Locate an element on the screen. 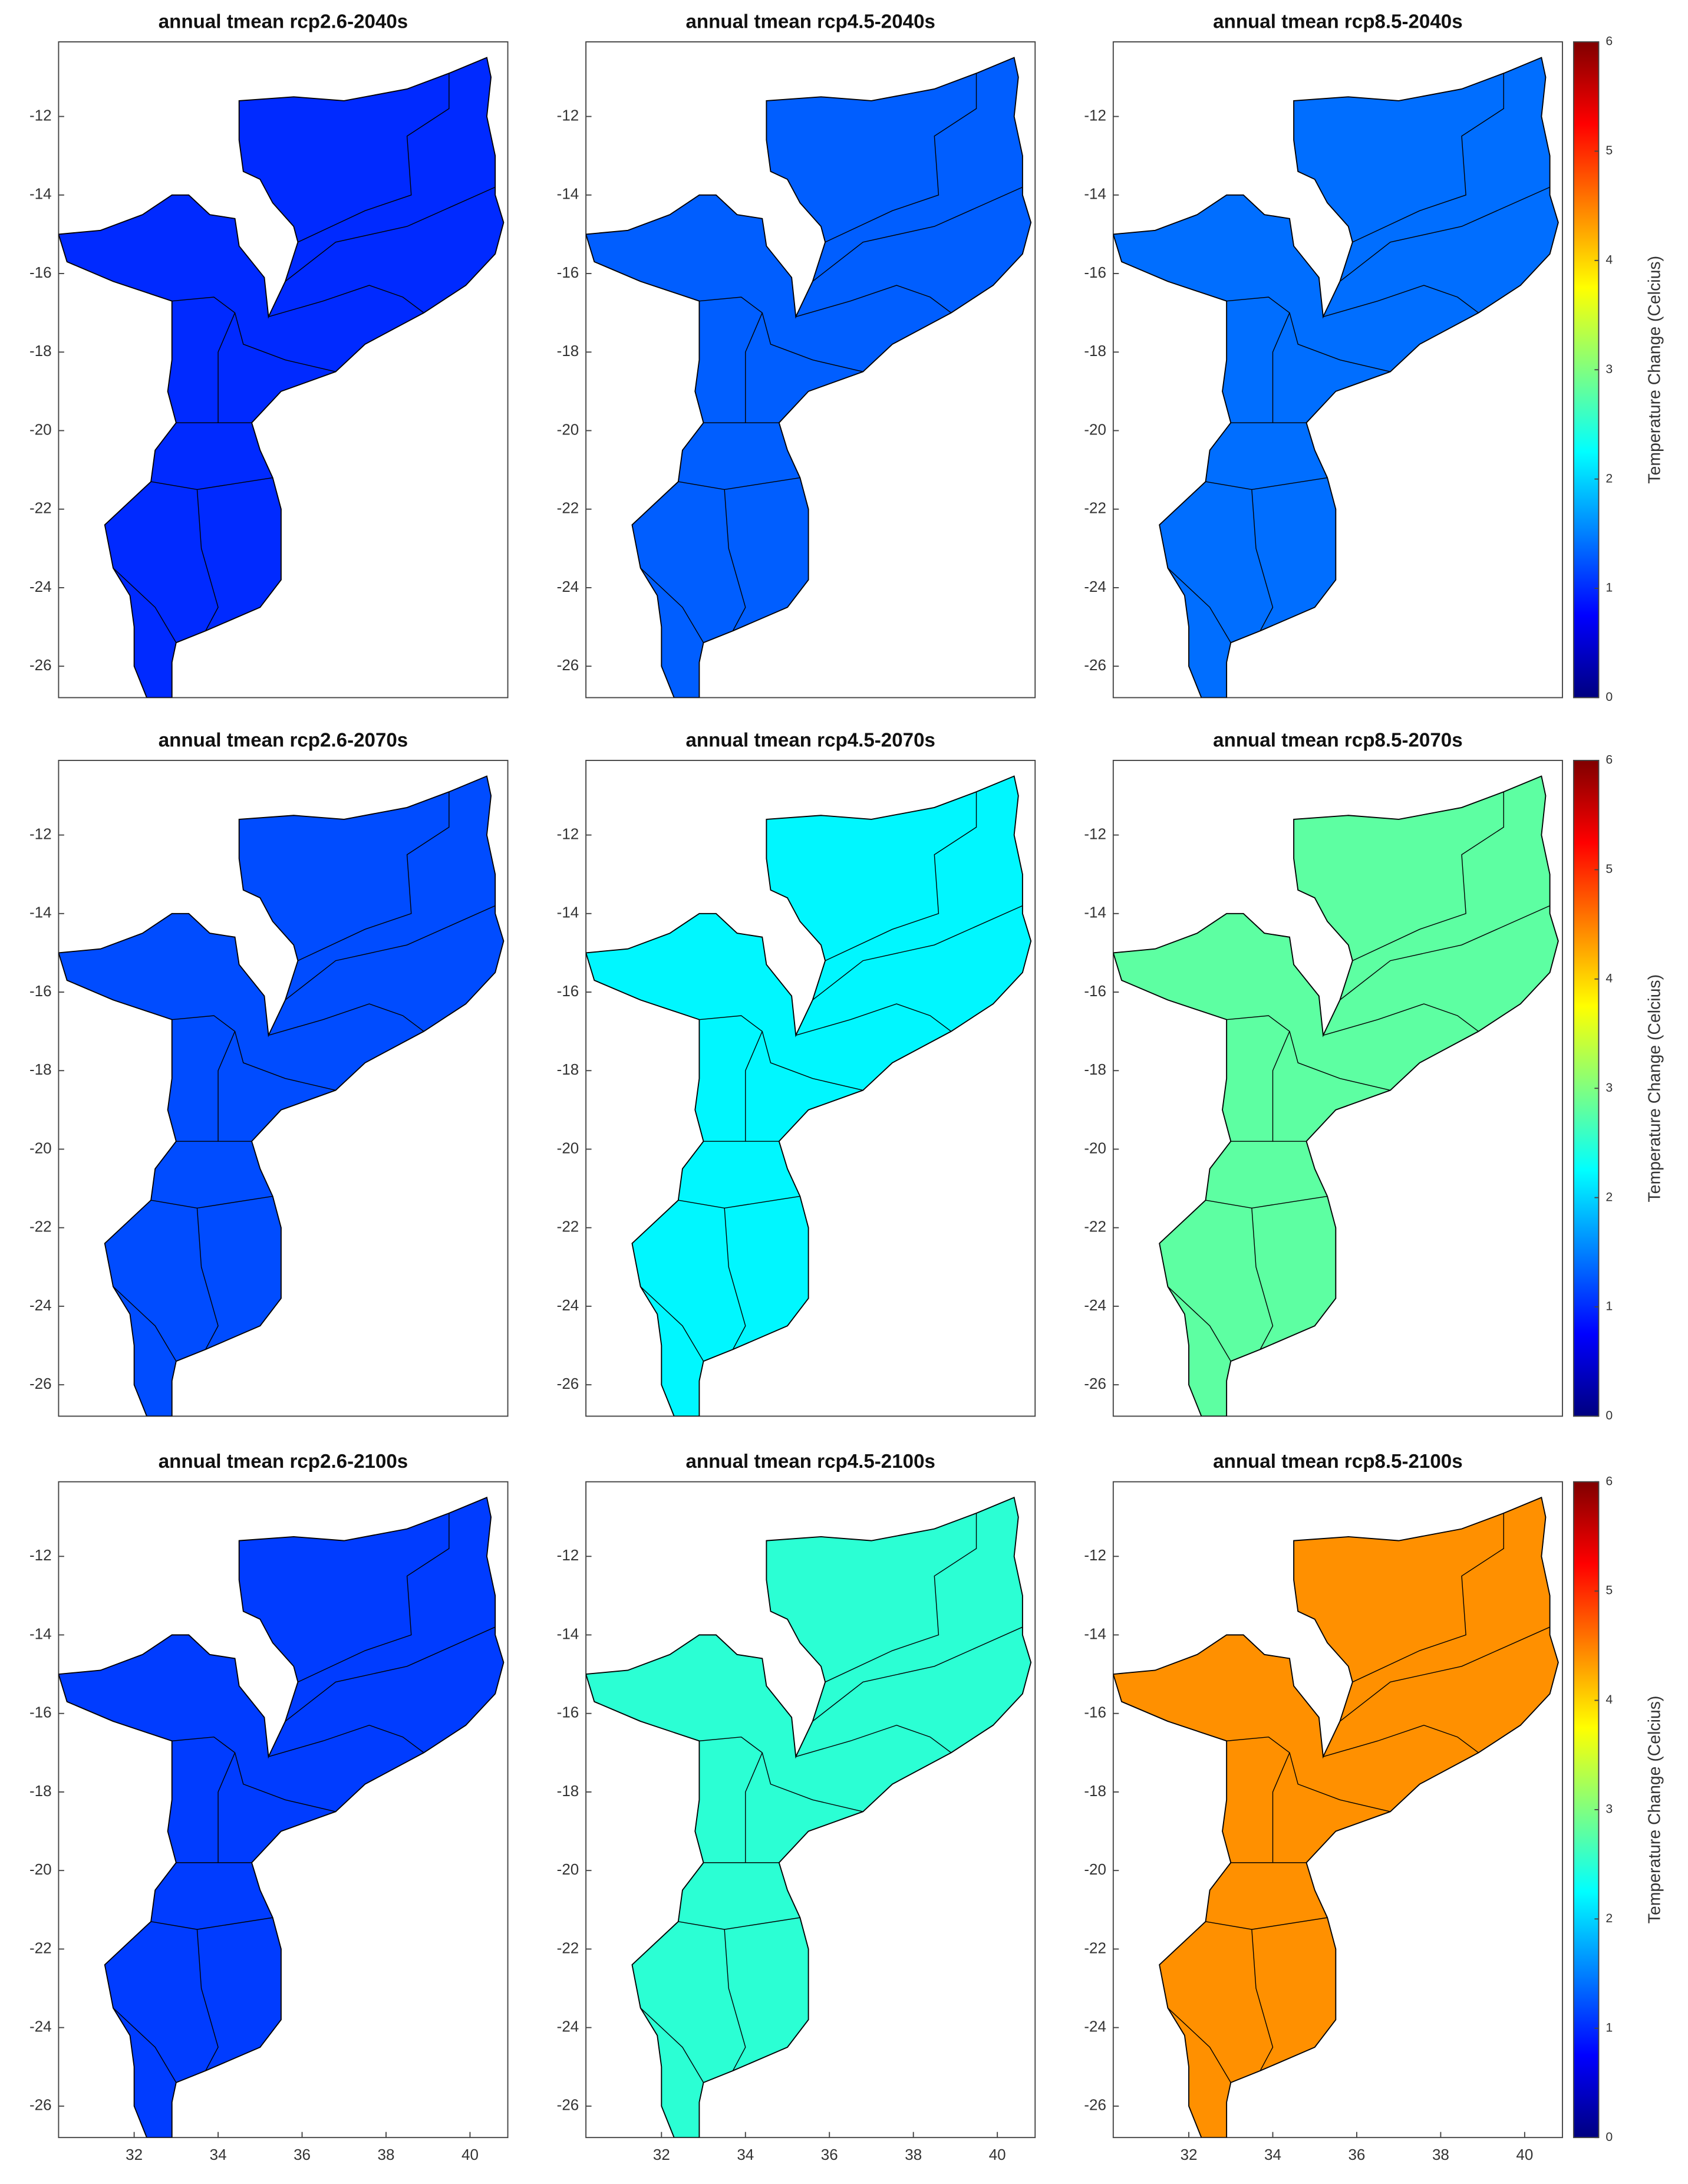 Image resolution: width=1688 pixels, height=2184 pixels. x-tick-label: 38 is located at coordinates (913, 2154).